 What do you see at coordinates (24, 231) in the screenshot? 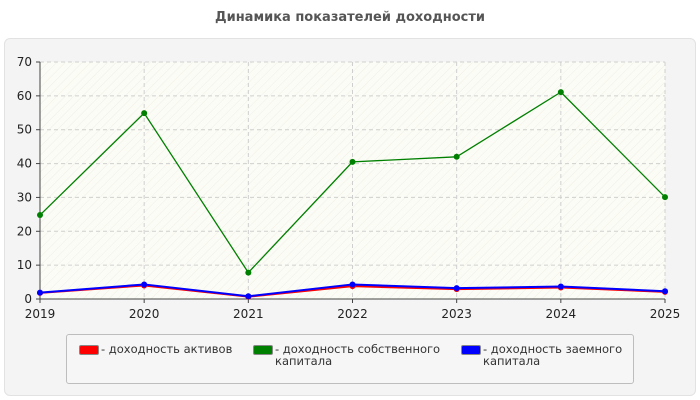
I see `y-tick-label: 20` at bounding box center [24, 231].